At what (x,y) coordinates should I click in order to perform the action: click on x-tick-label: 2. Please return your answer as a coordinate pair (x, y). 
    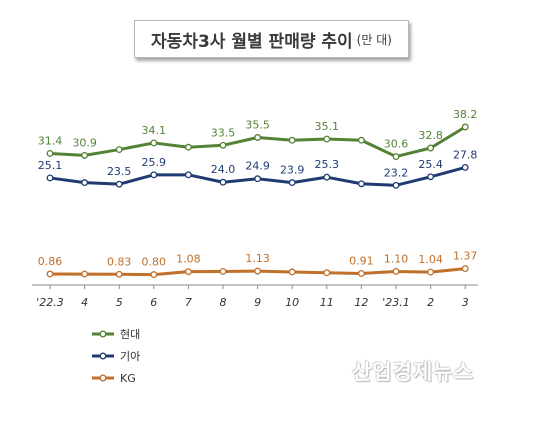
    Looking at the image, I should click on (430, 302).